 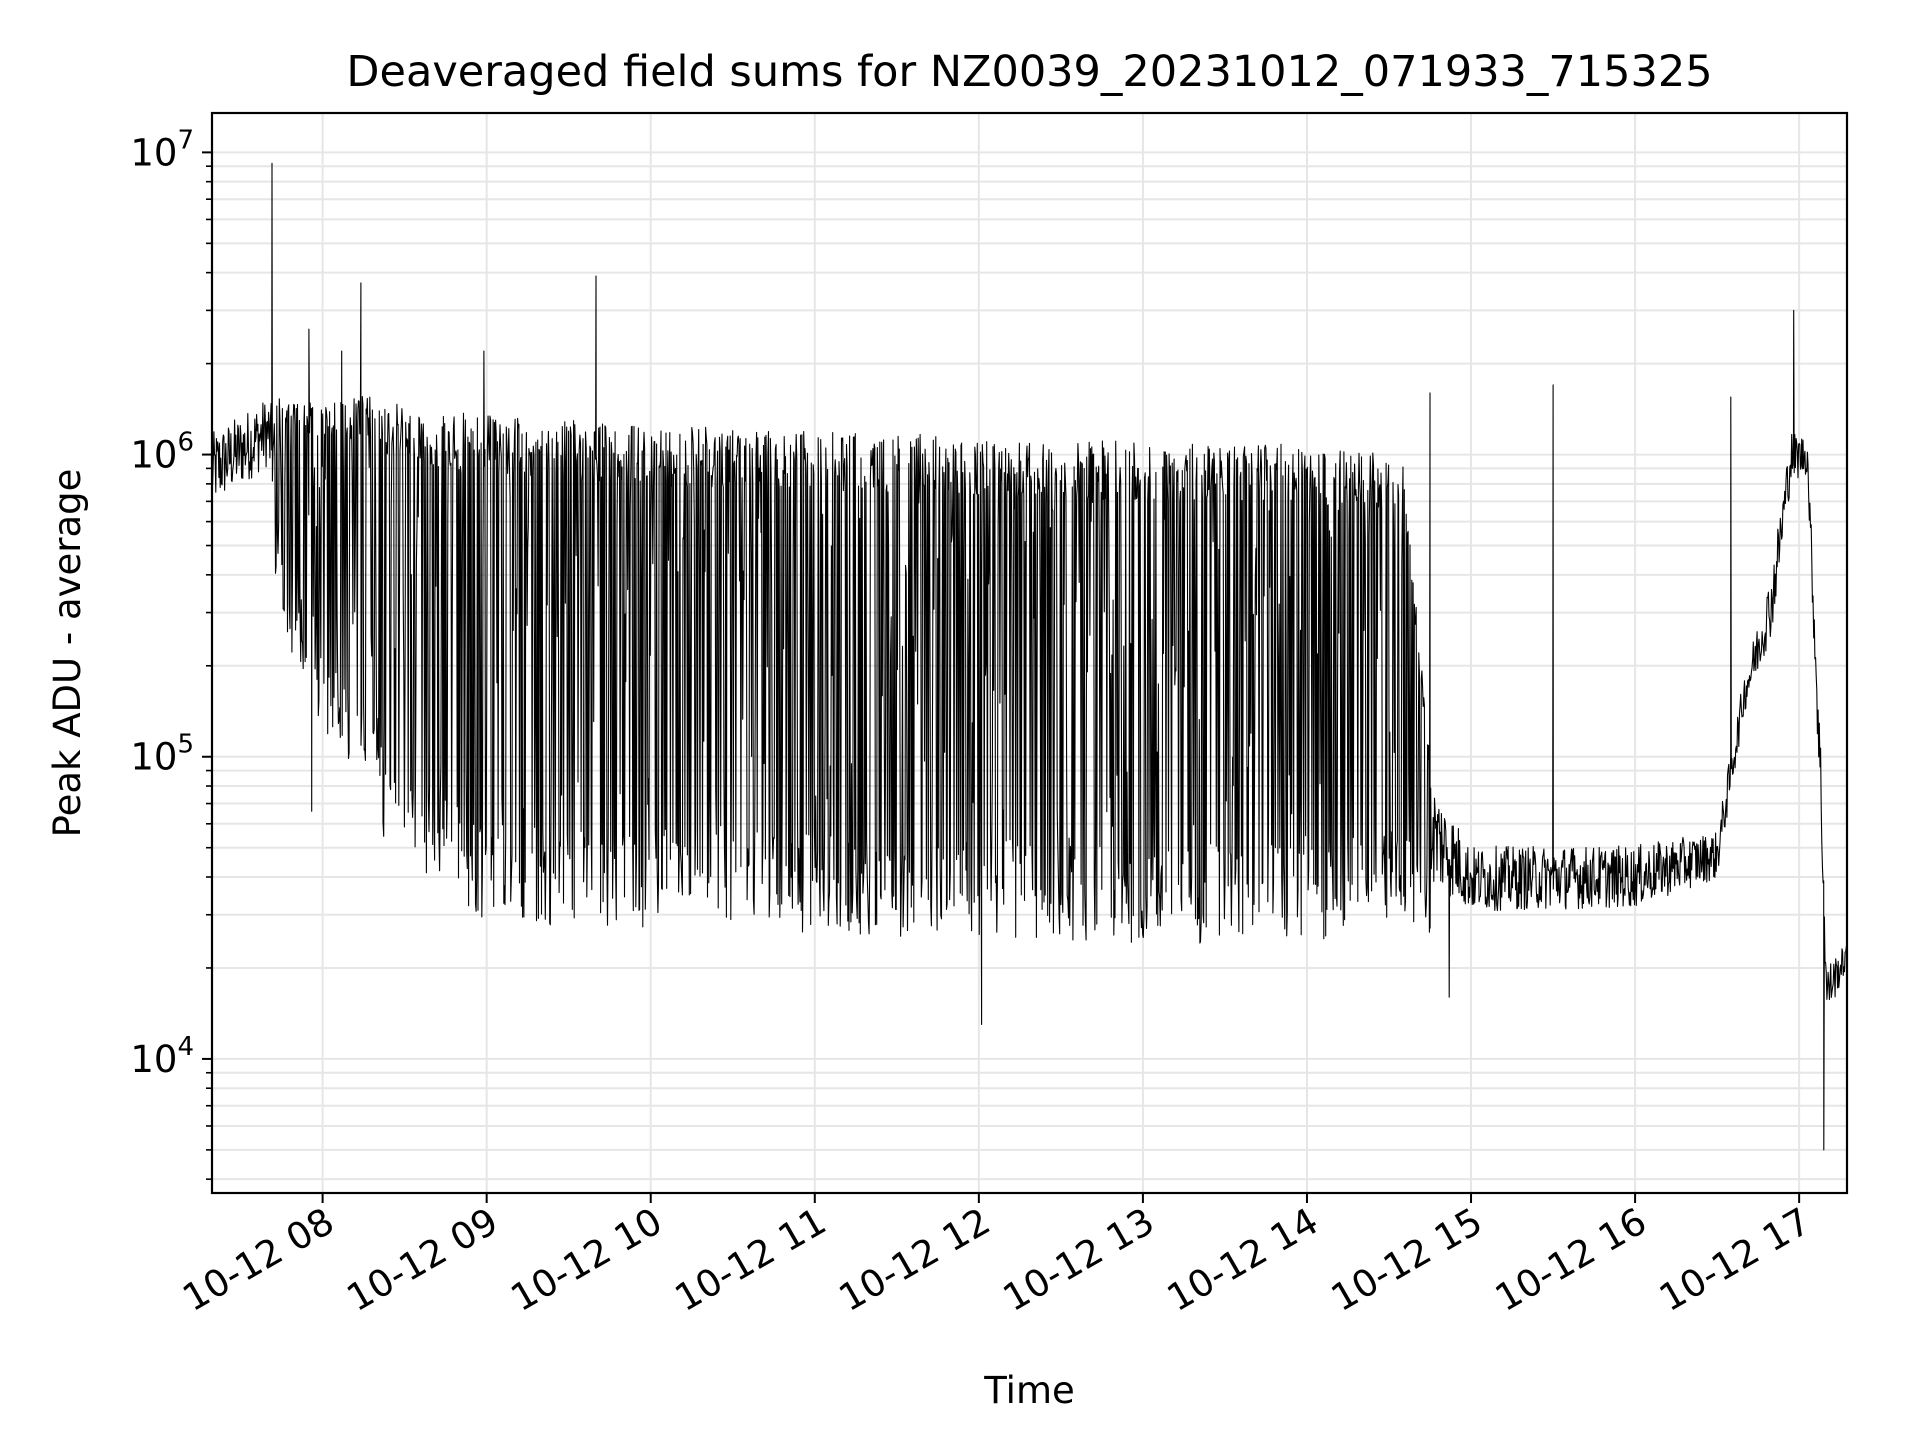 What do you see at coordinates (162, 452) in the screenshot?
I see `y-tick-label: 10⁶` at bounding box center [162, 452].